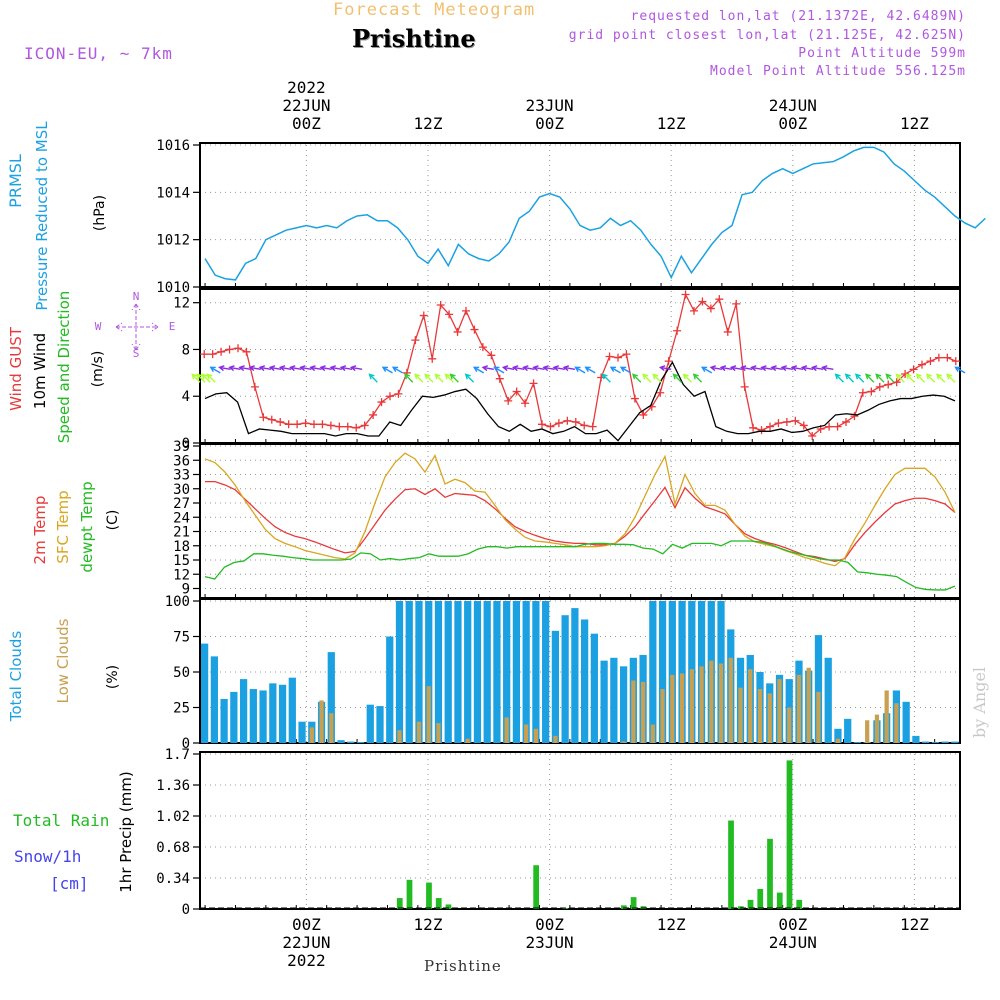 This screenshot has width=1000, height=1000. Describe the element at coordinates (69, 883) in the screenshot. I see `precip-legend-cm: [cm]` at that location.